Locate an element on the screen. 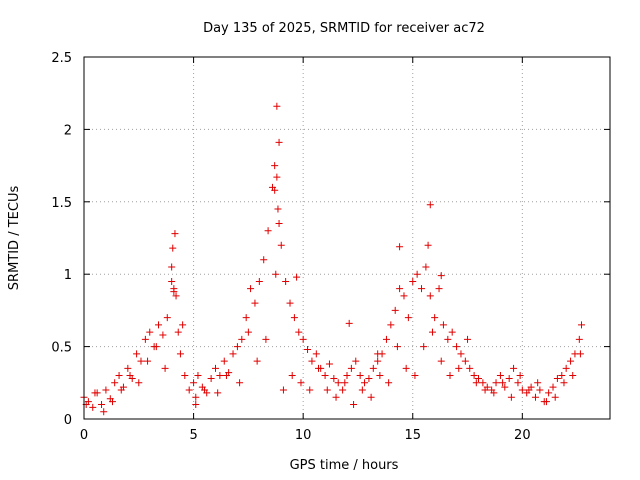 Image resolution: width=640 pixels, height=480 pixels. y-tick-label: 2.5 is located at coordinates (61, 58).